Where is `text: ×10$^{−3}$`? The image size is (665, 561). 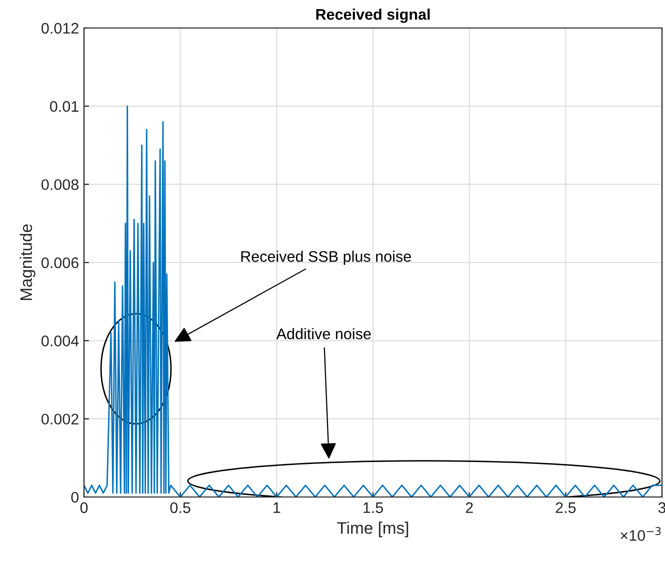
text: ×10$^{−3}$ is located at coordinates (640, 534).